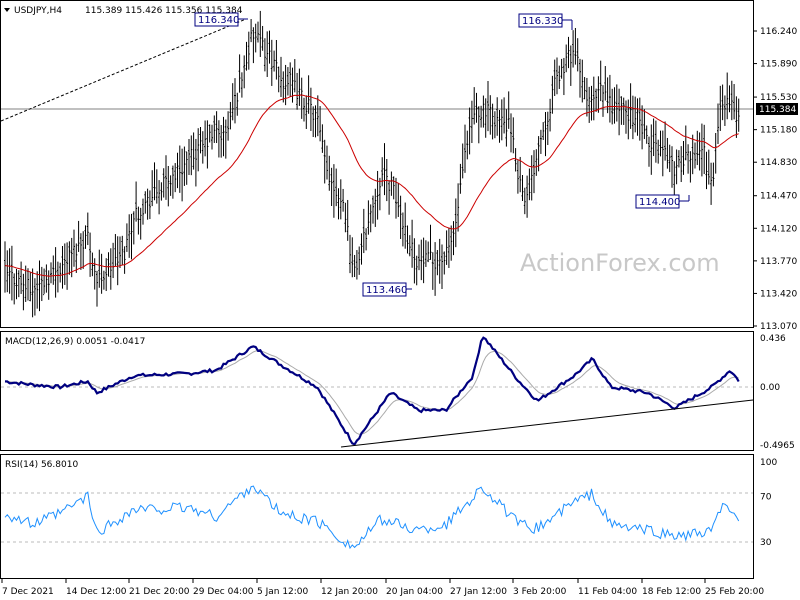  Describe the element at coordinates (542, 21) in the screenshot. I see `svg-text: 116.330` at that location.